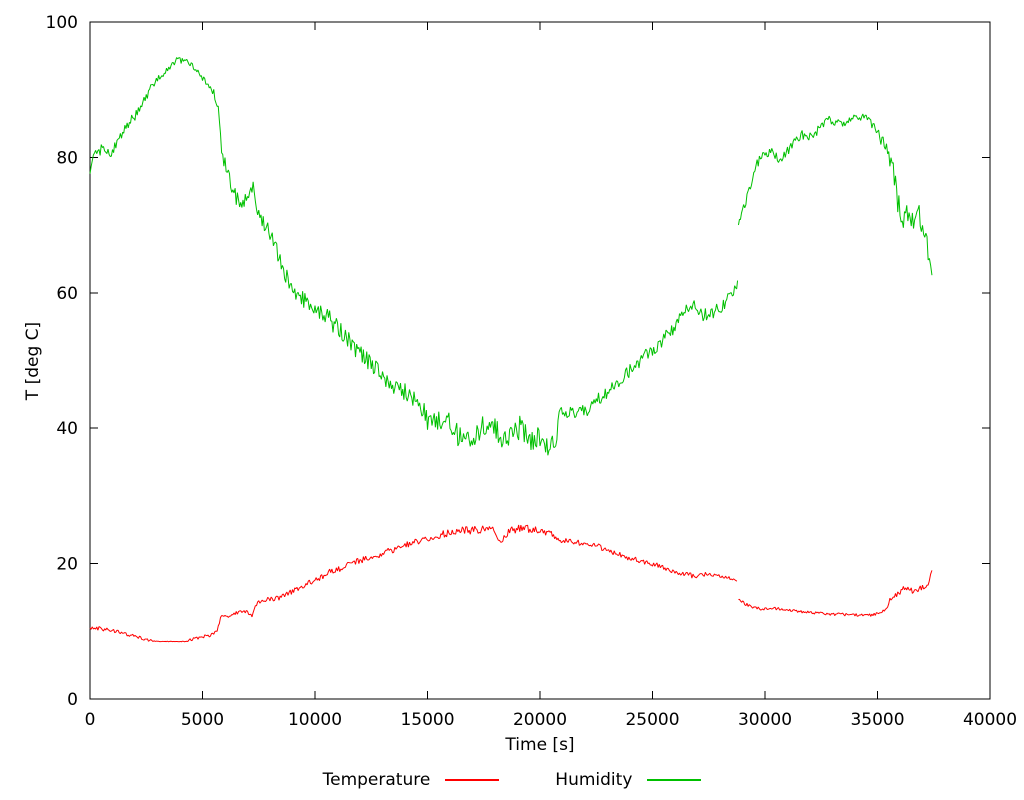 Image resolution: width=1024 pixels, height=800 pixels. What do you see at coordinates (67, 429) in the screenshot?
I see `y-tick-label: 40` at bounding box center [67, 429].